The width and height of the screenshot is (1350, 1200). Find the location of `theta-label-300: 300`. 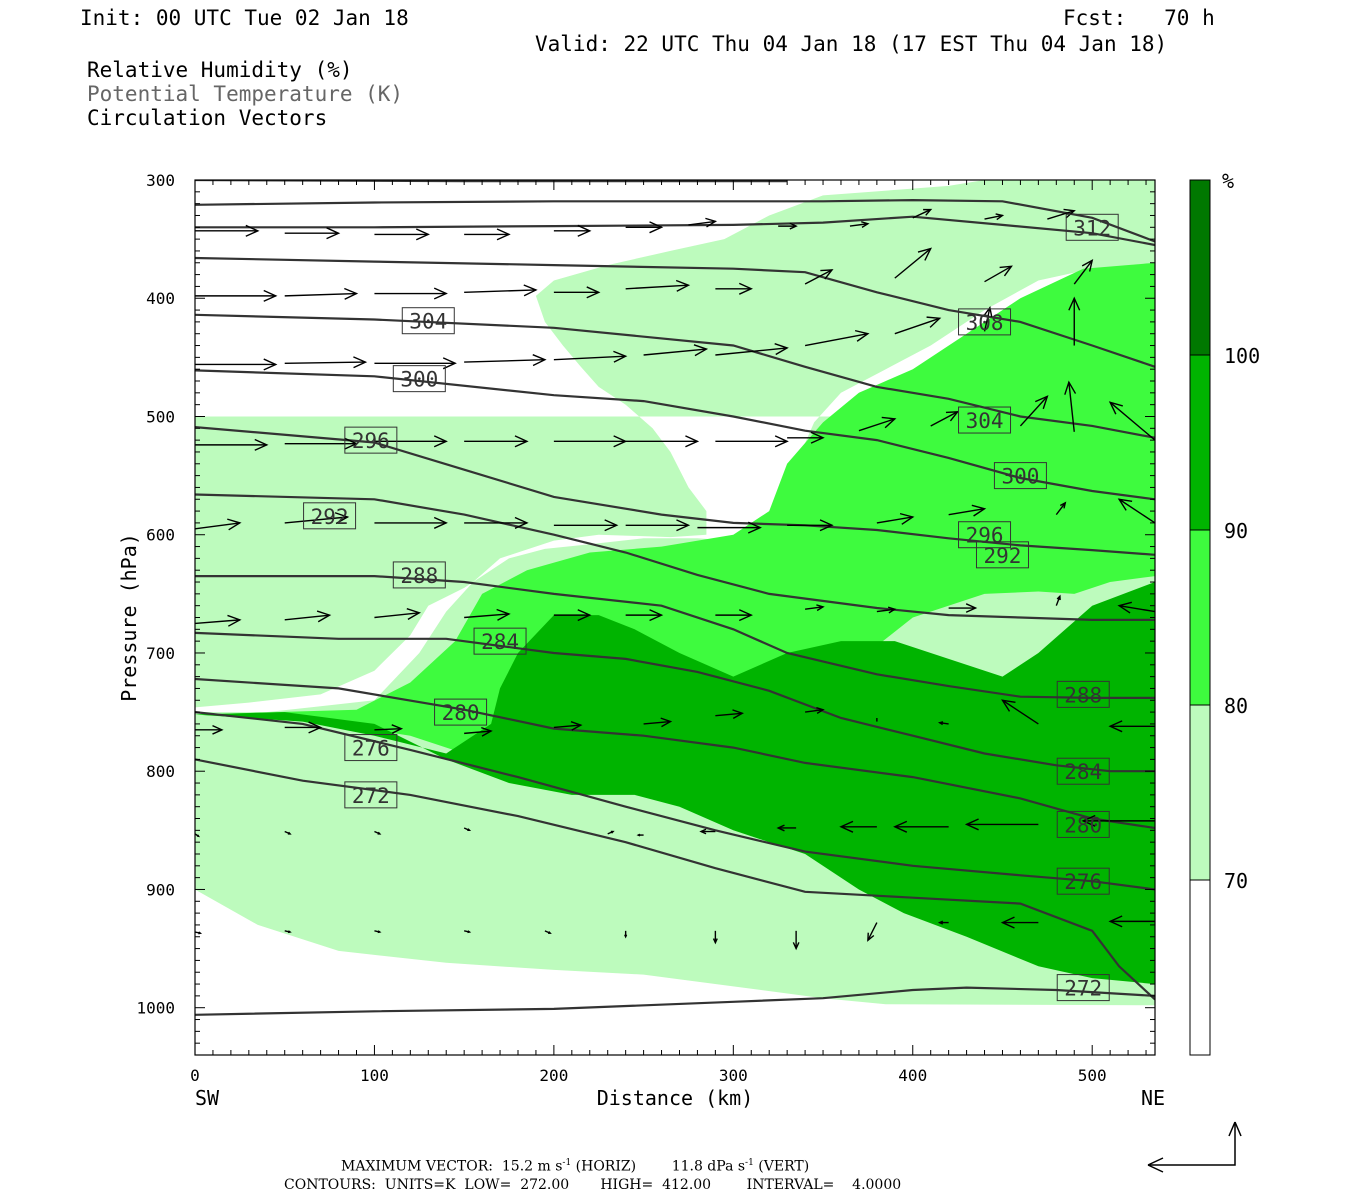

theta-label-300: 300 is located at coordinates (419, 379).